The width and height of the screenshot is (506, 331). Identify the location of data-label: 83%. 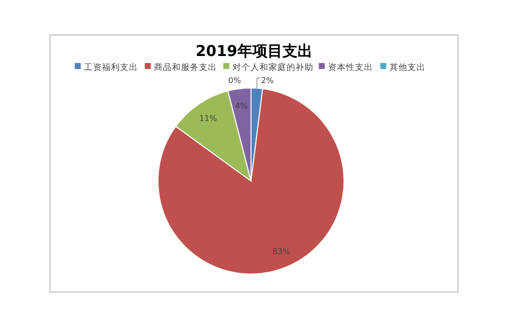
(281, 251).